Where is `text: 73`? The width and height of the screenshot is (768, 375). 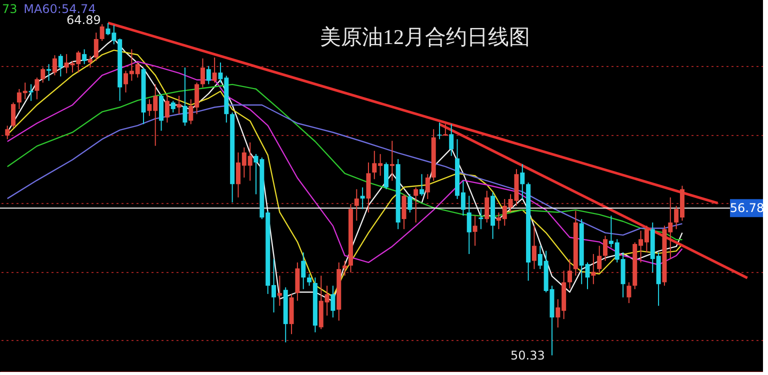
text: 73 is located at coordinates (10, 9).